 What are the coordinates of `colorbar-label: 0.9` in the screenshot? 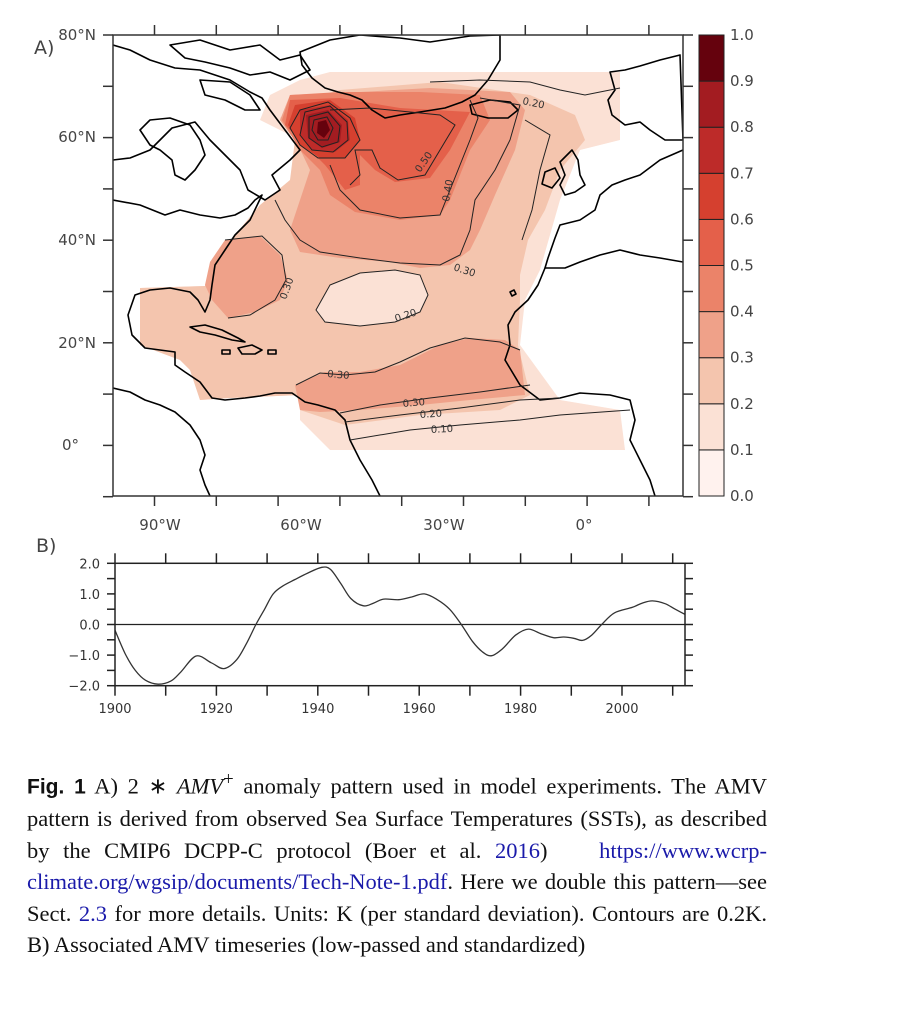 It's located at (742, 81).